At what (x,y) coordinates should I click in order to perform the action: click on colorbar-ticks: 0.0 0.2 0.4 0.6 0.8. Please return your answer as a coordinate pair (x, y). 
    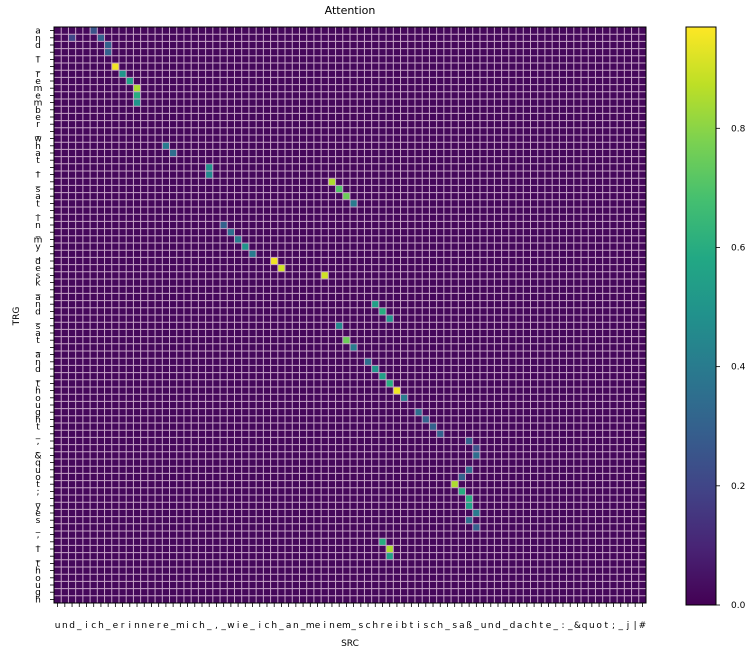
    Looking at the image, I should click on (731, 367).